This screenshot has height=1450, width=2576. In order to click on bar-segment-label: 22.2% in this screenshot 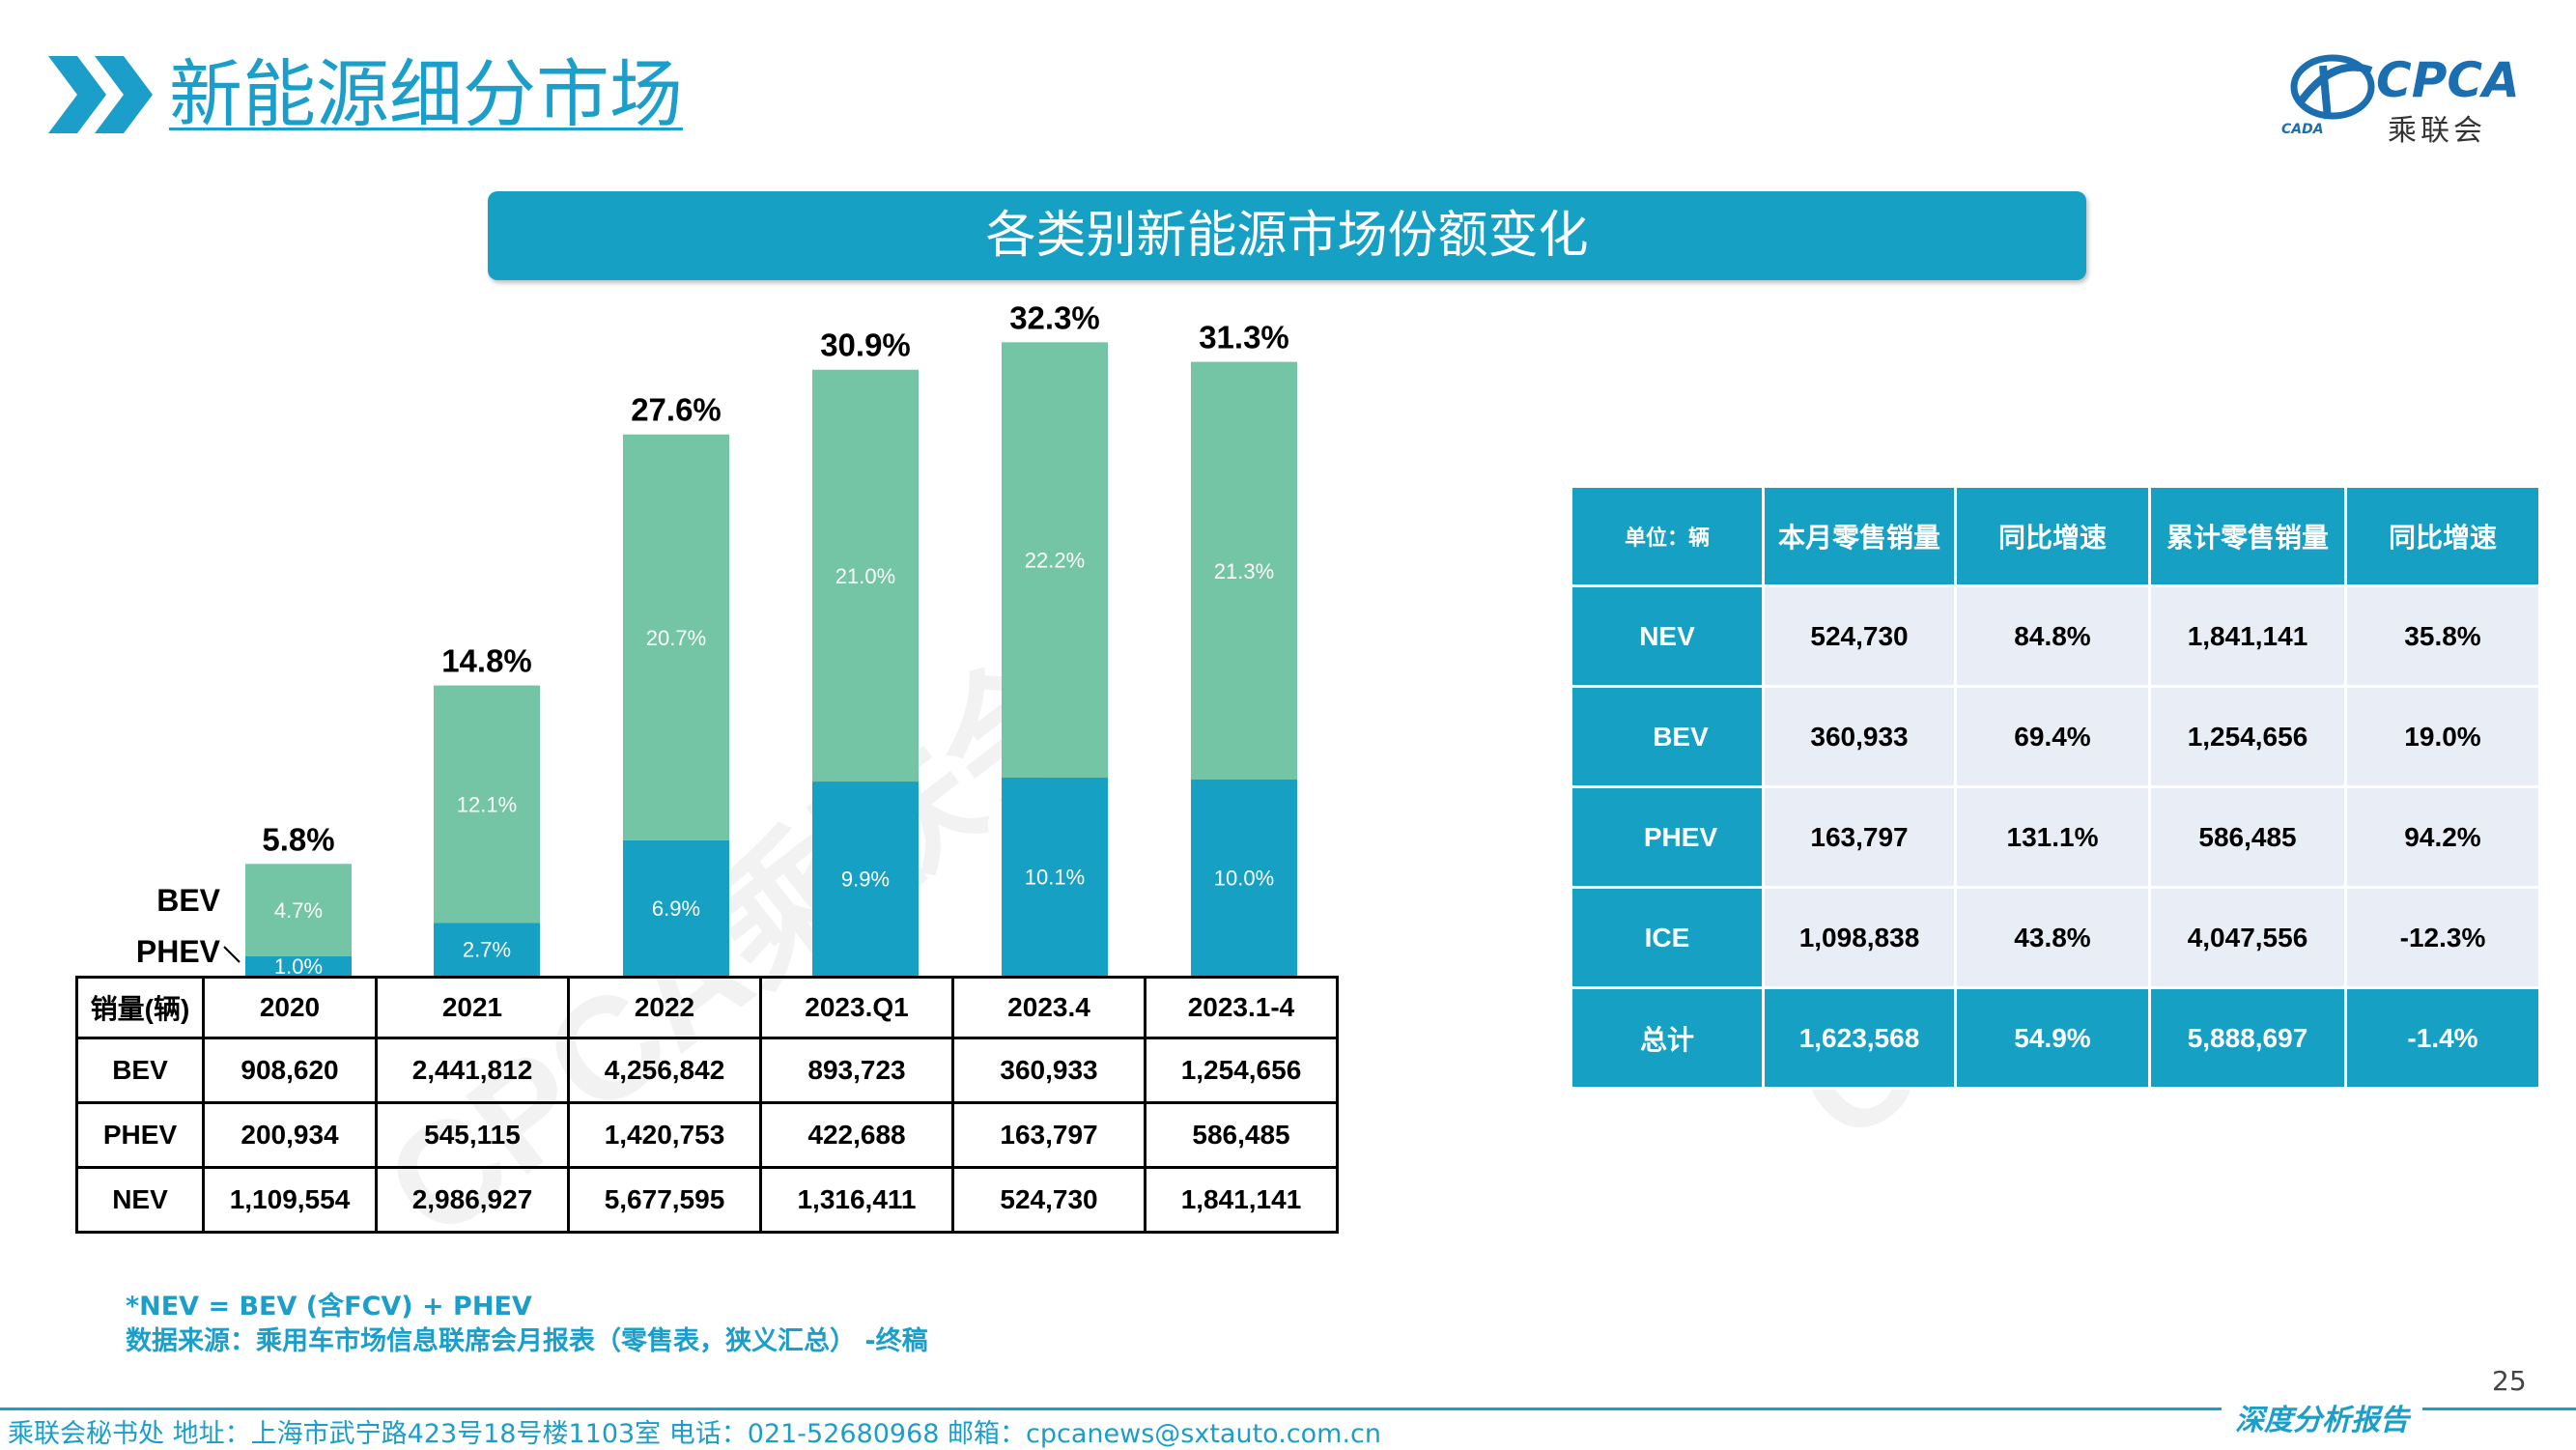, I will do `click(1055, 561)`.